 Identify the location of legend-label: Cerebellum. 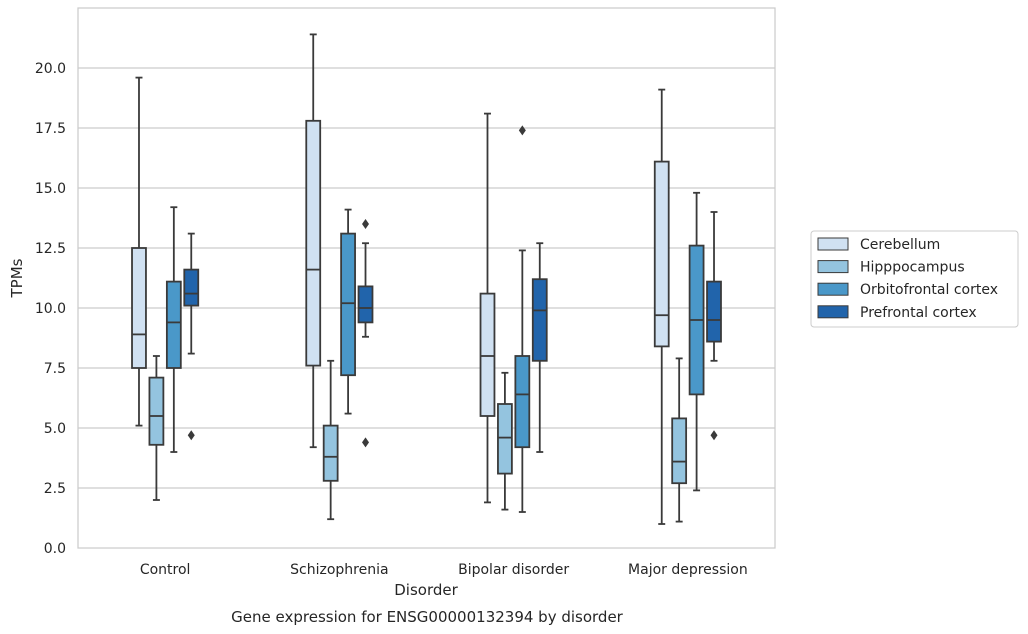
(900, 245).